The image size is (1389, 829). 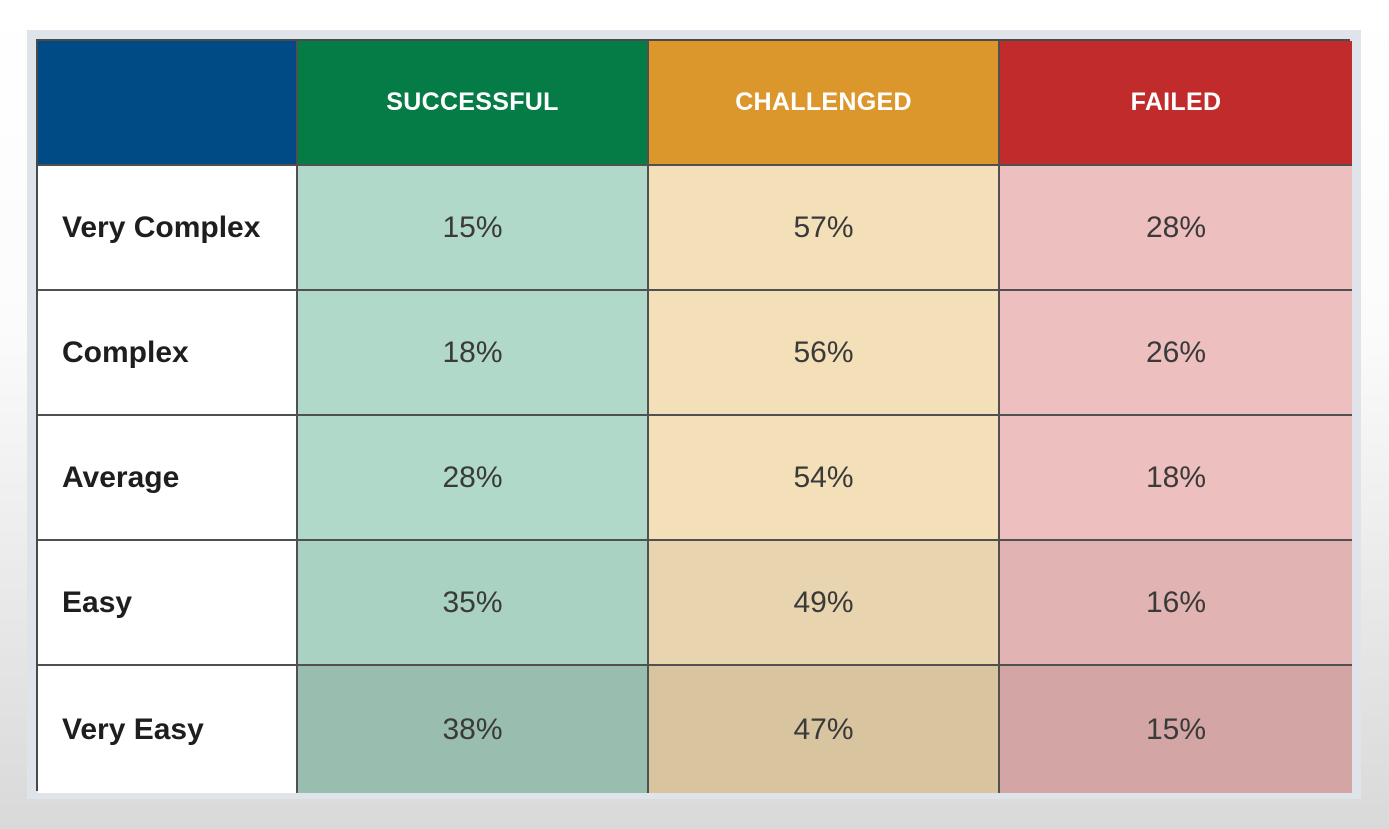 What do you see at coordinates (473, 729) in the screenshot?
I see `table-cell-successful: 38%` at bounding box center [473, 729].